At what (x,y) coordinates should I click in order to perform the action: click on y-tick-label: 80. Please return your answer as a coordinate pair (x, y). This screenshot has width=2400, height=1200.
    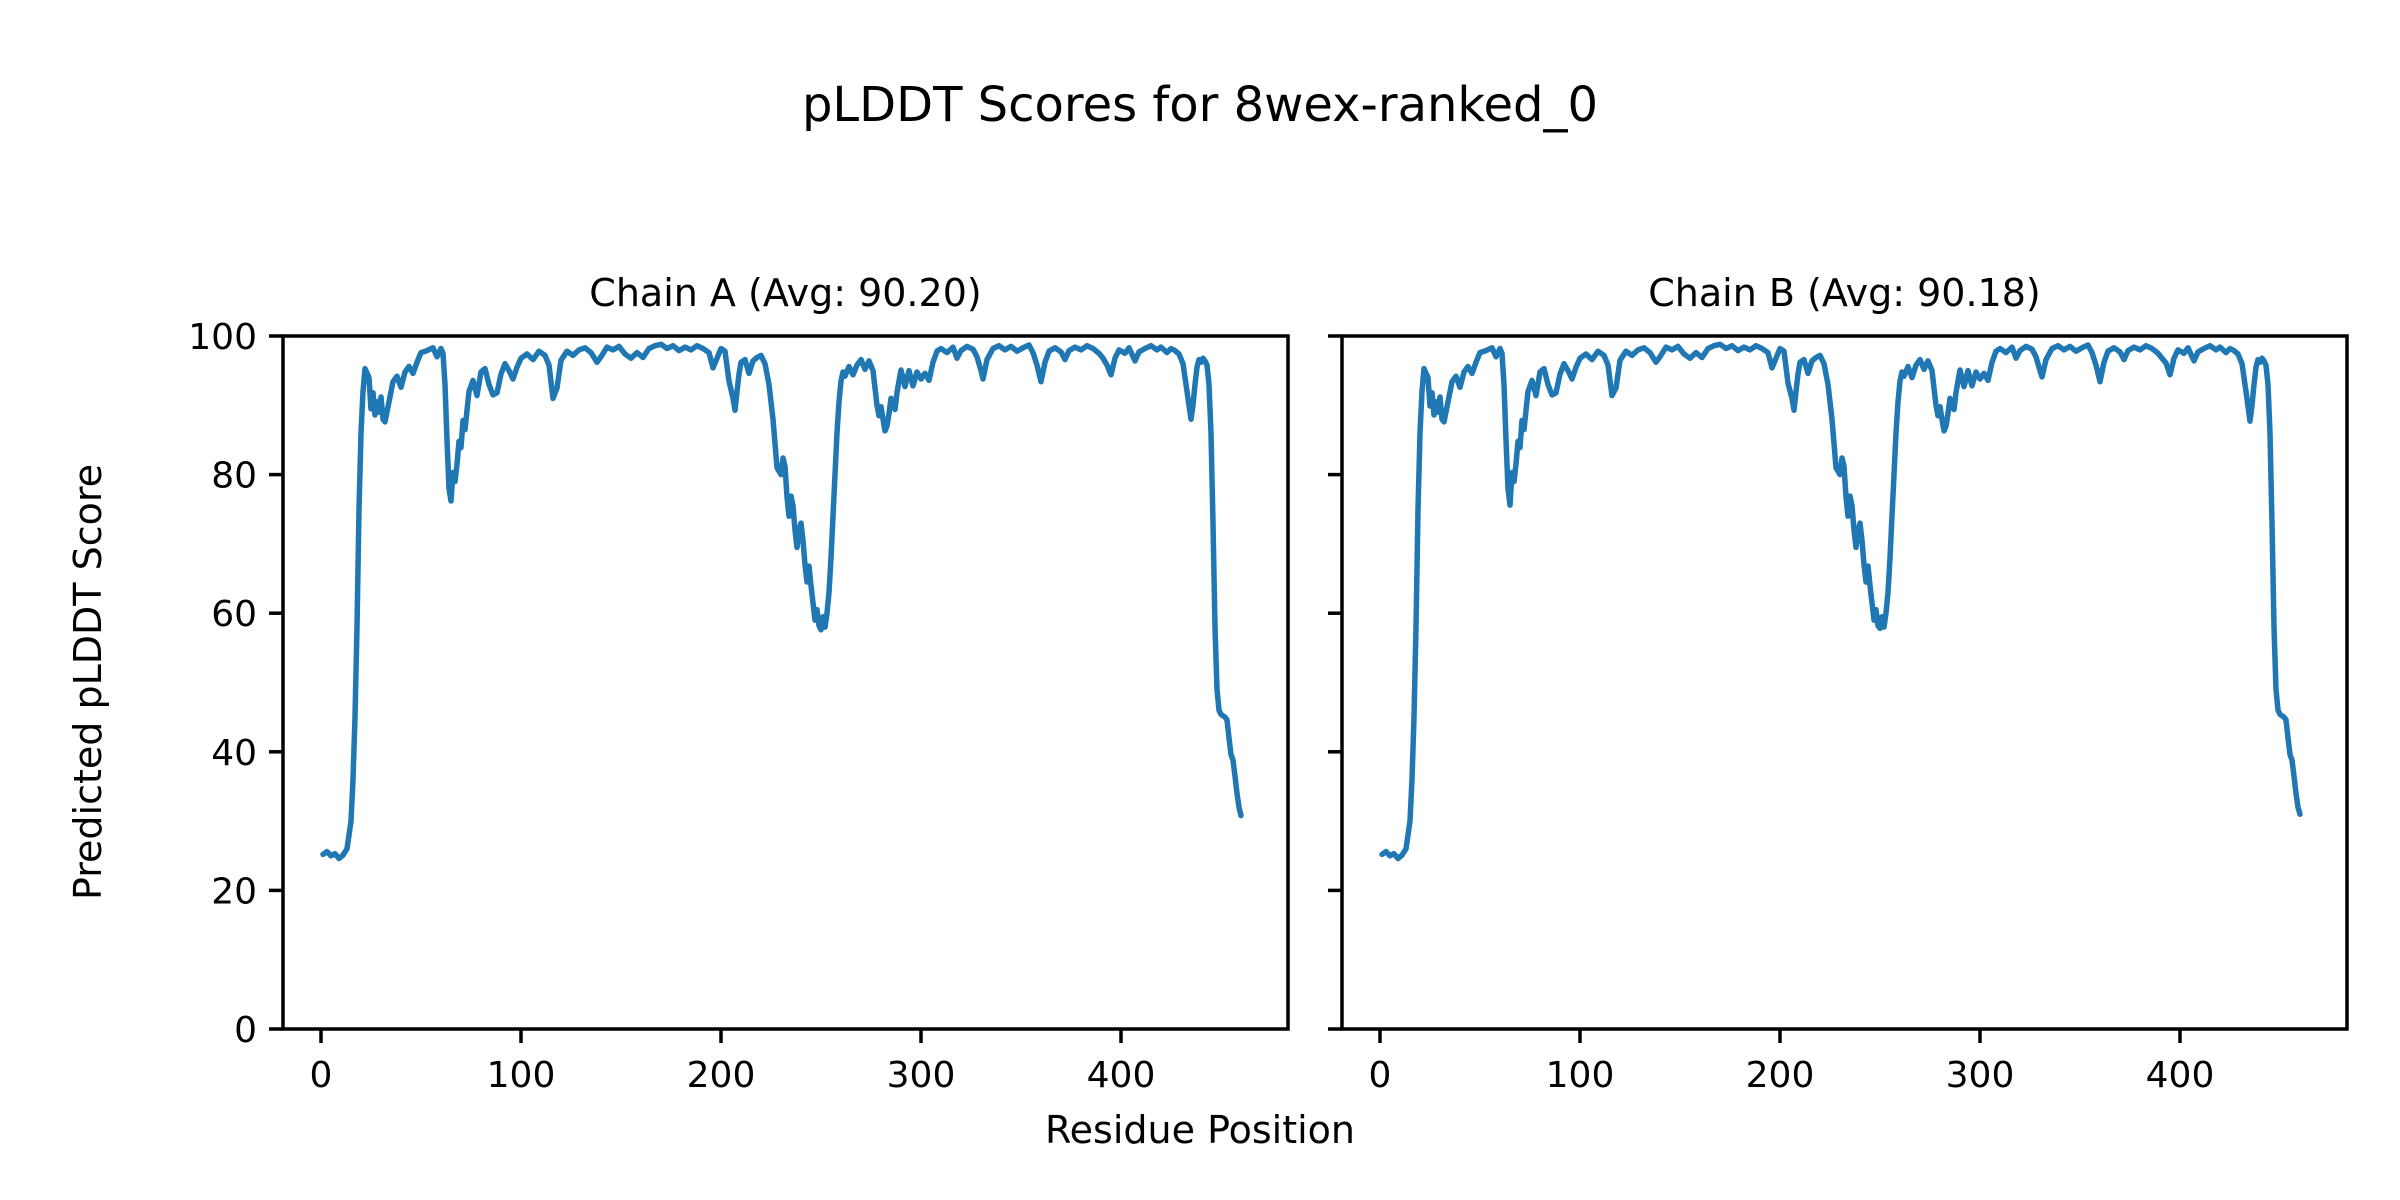
    Looking at the image, I should click on (234, 476).